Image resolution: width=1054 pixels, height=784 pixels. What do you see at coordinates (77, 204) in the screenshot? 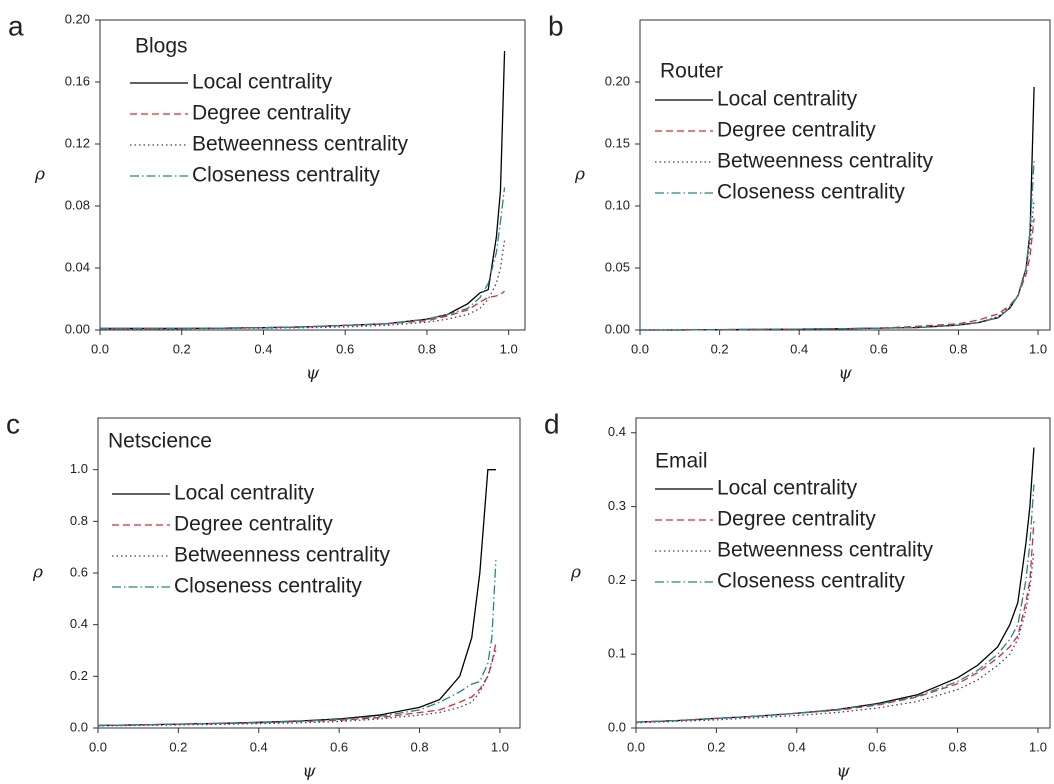
I see `y-tick-label: 0.08` at bounding box center [77, 204].